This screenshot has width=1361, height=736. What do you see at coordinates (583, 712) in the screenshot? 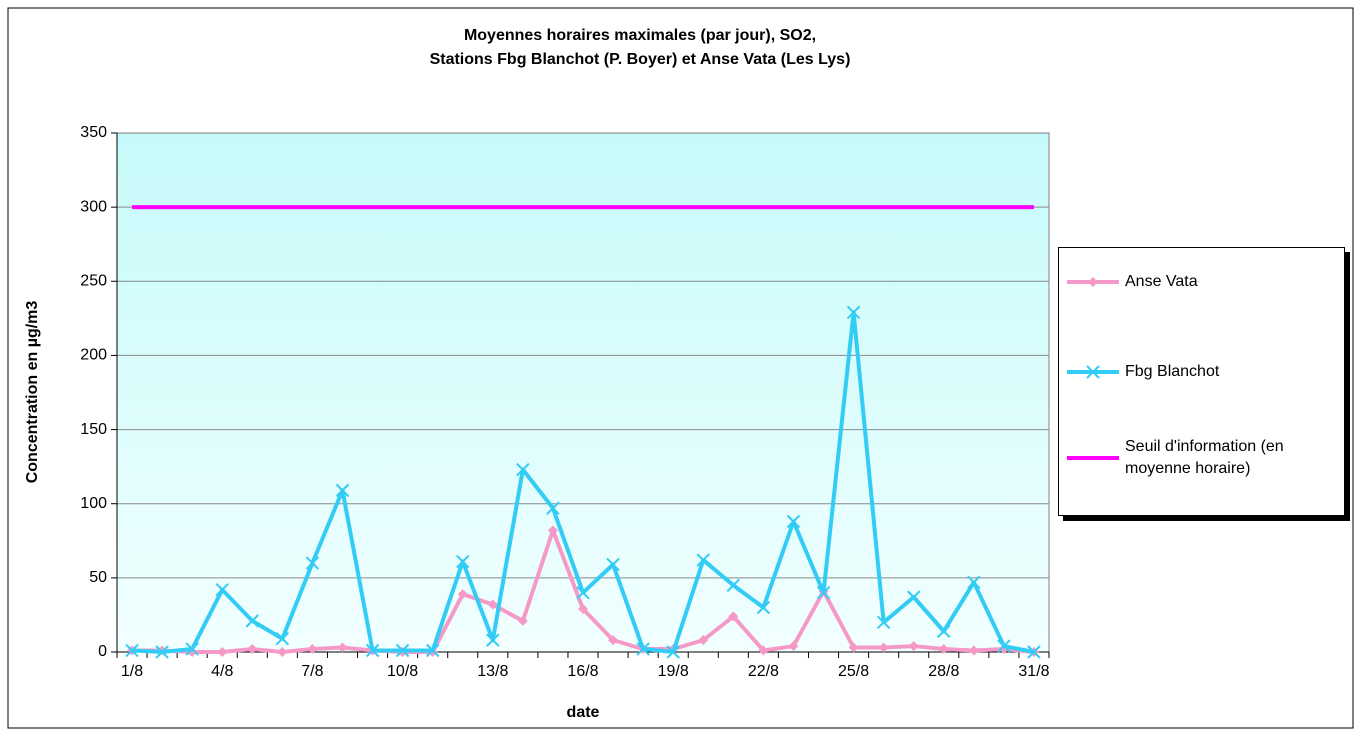
I see `x-axis-title: date` at bounding box center [583, 712].